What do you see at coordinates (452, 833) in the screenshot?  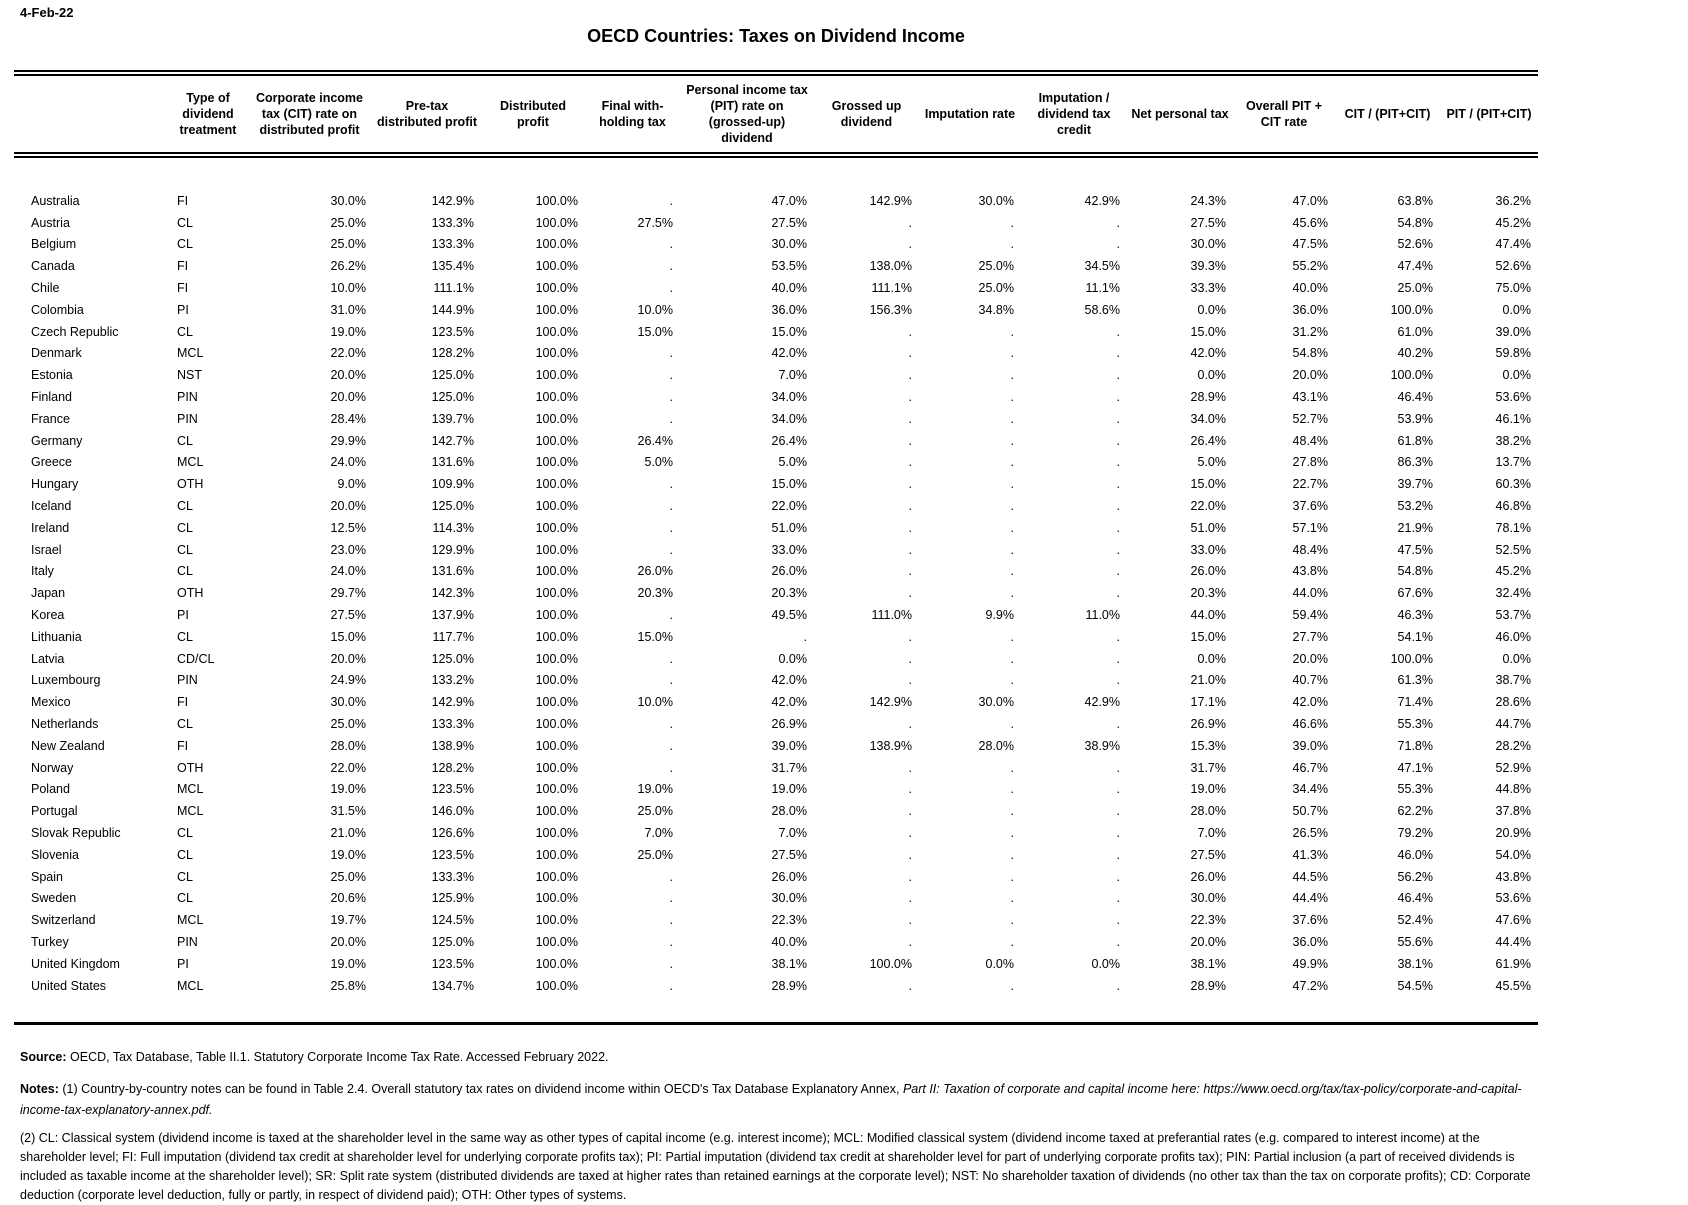 I see `value-cell: 126.6%` at bounding box center [452, 833].